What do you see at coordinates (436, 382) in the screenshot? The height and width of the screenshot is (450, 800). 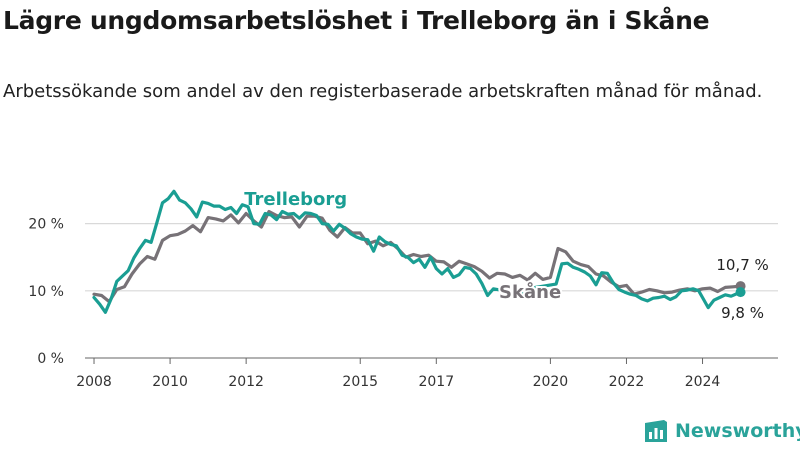 I see `x-tick-label: 2017` at bounding box center [436, 382].